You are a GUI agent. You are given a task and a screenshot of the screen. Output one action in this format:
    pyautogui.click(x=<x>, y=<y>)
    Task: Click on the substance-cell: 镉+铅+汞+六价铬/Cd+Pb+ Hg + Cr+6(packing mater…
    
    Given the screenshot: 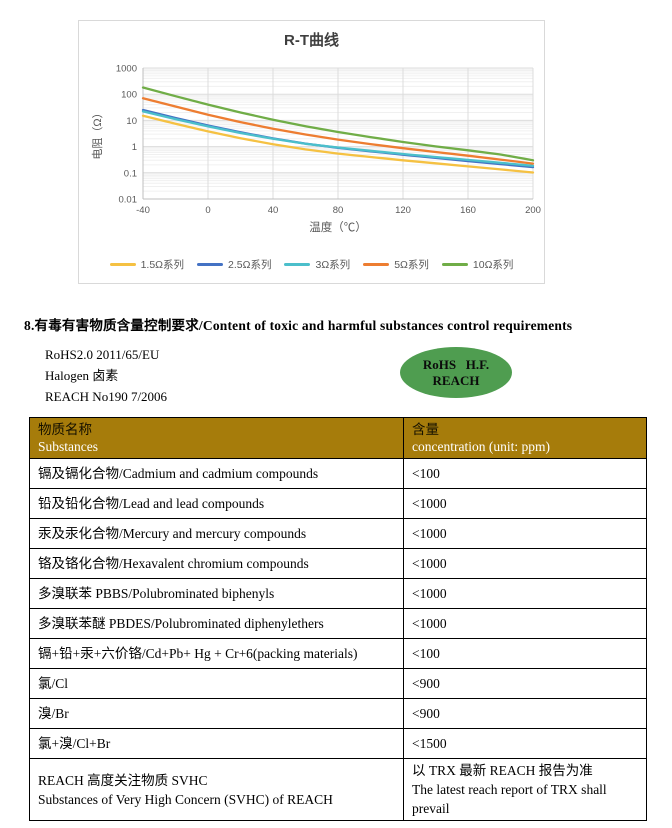 What is the action you would take?
    pyautogui.click(x=216, y=653)
    